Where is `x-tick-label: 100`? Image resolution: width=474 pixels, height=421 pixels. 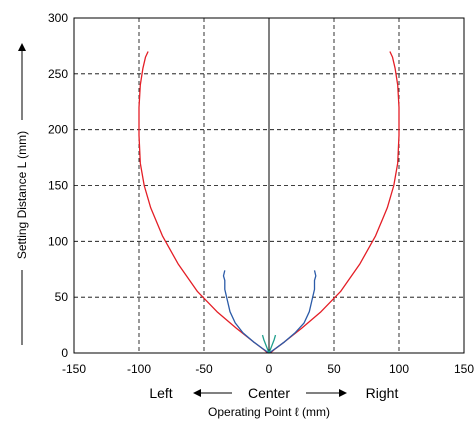 x-tick-label: 100 is located at coordinates (399, 369).